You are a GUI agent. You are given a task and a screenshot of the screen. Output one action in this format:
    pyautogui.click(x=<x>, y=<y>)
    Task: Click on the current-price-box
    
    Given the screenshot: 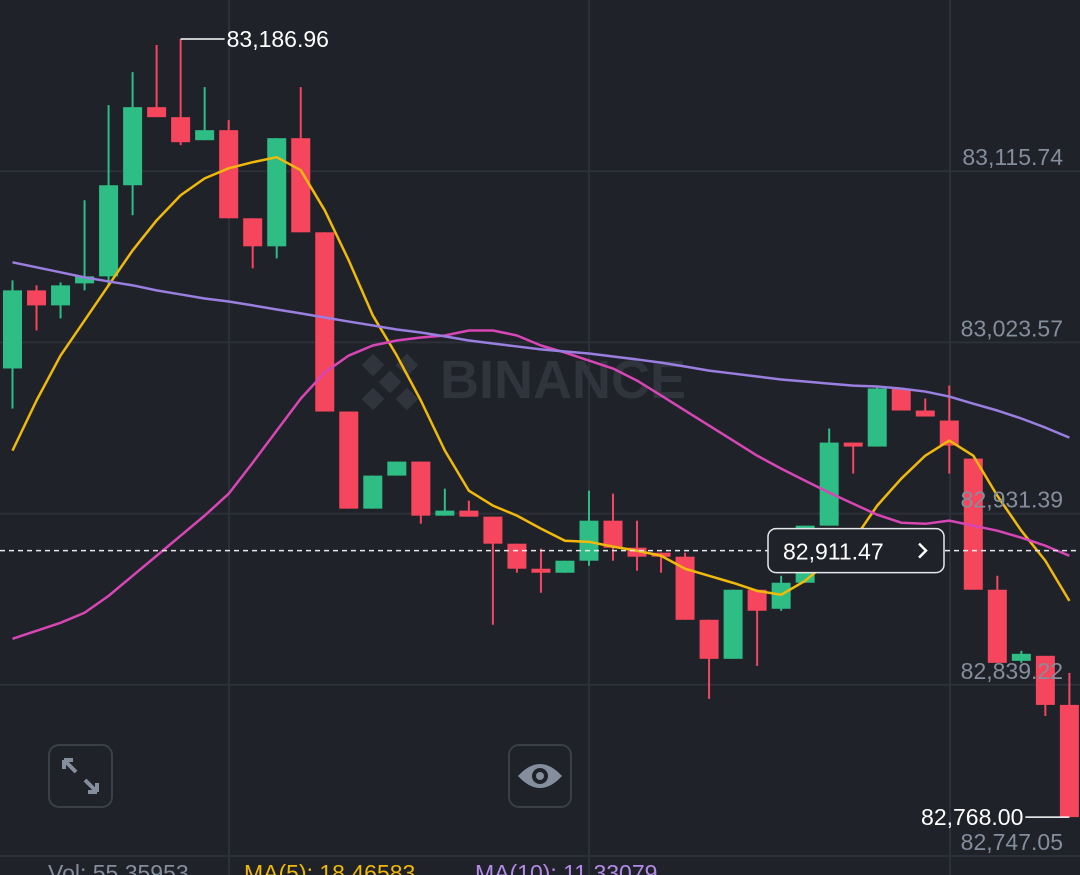 What is the action you would take?
    pyautogui.click(x=856, y=550)
    